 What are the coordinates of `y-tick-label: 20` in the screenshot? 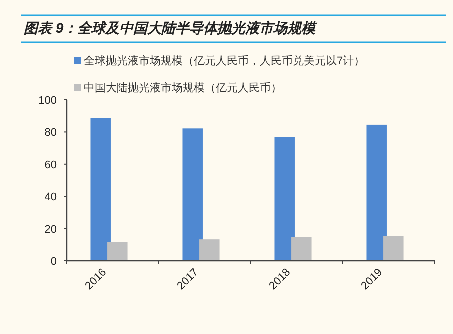 It's located at (50, 230).